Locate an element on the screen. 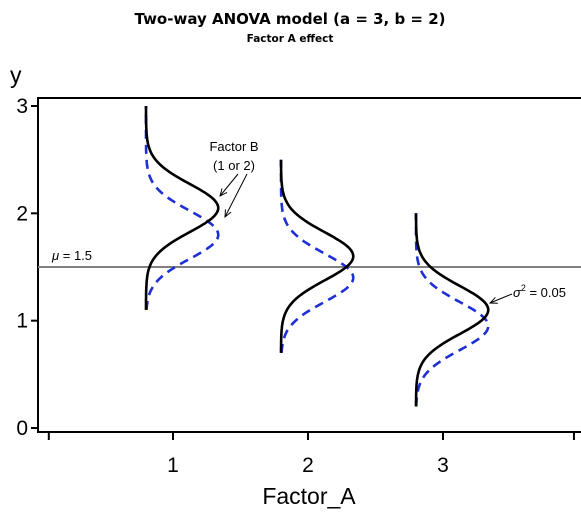  factor-b-level-label: (1 or 2) is located at coordinates (234, 165).